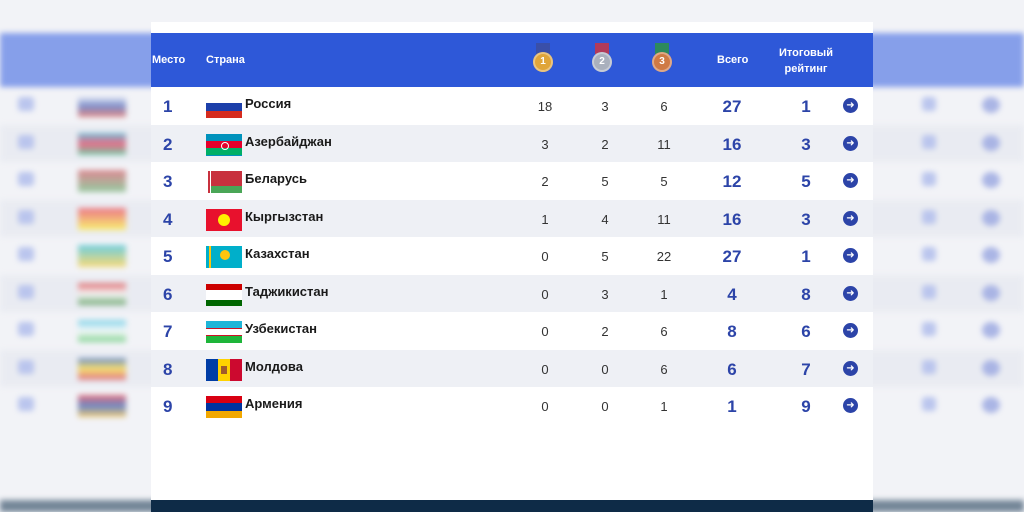  Describe the element at coordinates (224, 144) in the screenshot. I see `flag-azerbaijan-icon` at that location.